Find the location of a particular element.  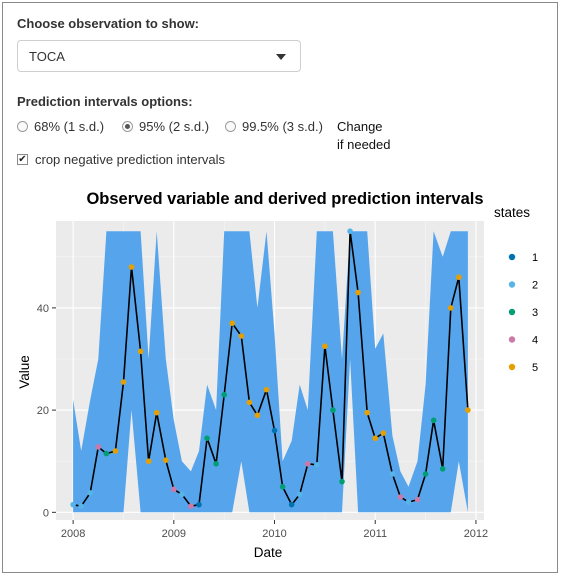

radio-label: 68% (1 s.d.) is located at coordinates (69, 126).